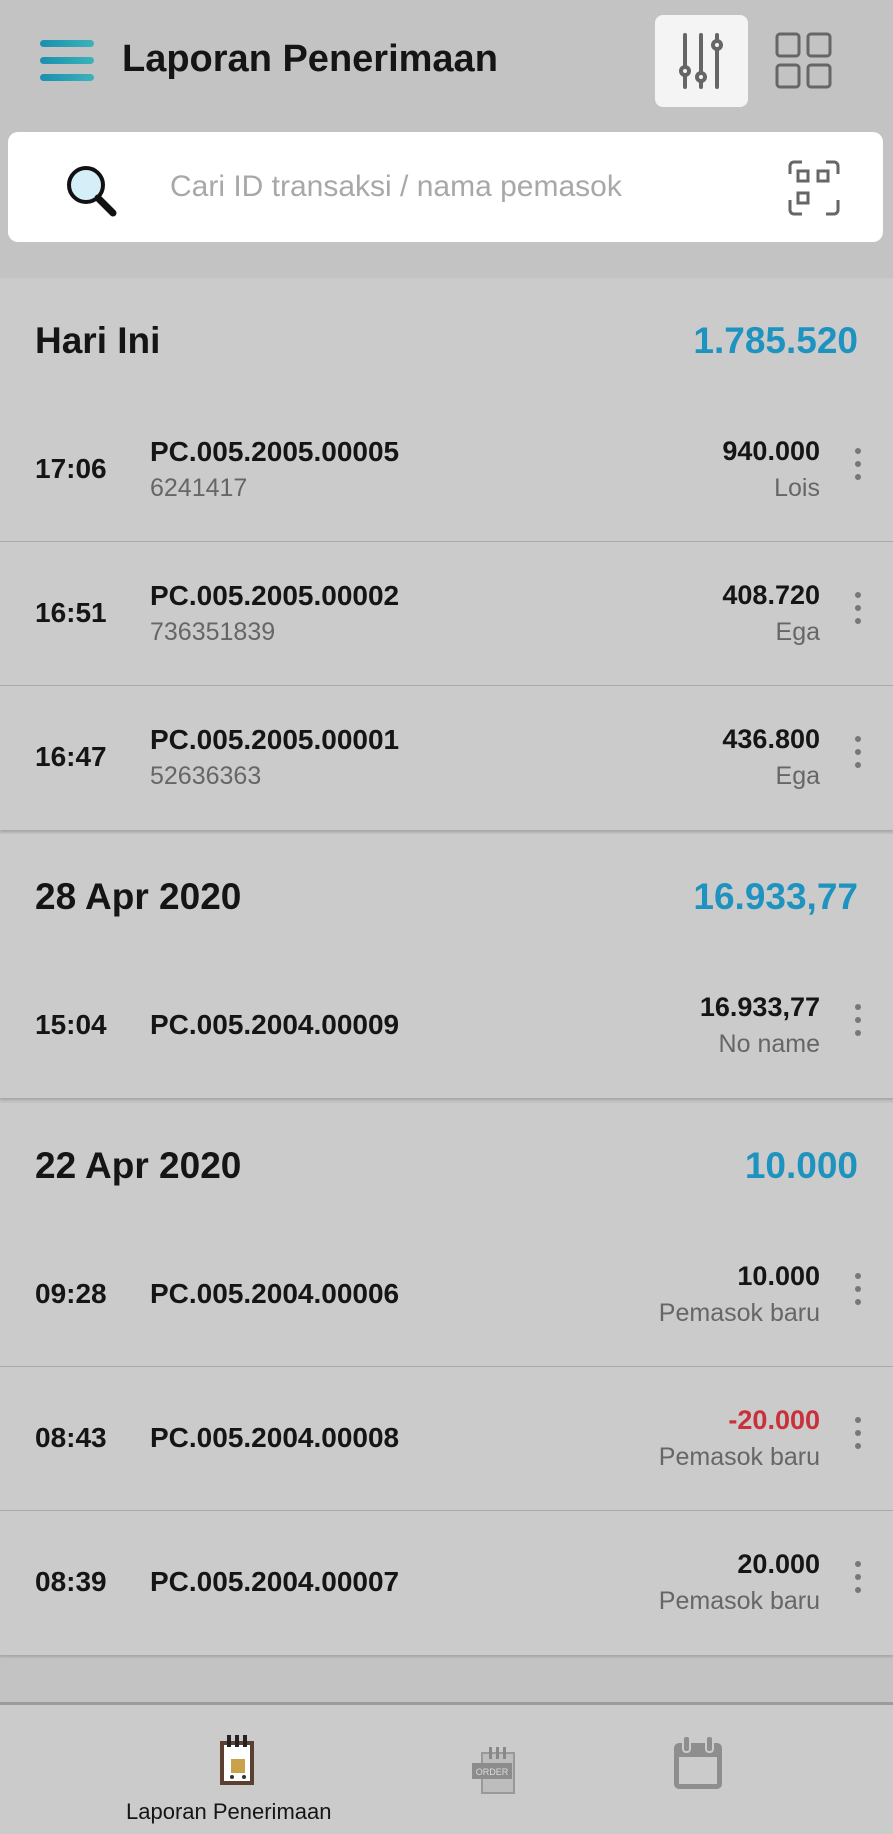 The height and width of the screenshot is (1834, 893). What do you see at coordinates (775, 896) in the screenshot?
I see `section-total: 16.933,77` at bounding box center [775, 896].